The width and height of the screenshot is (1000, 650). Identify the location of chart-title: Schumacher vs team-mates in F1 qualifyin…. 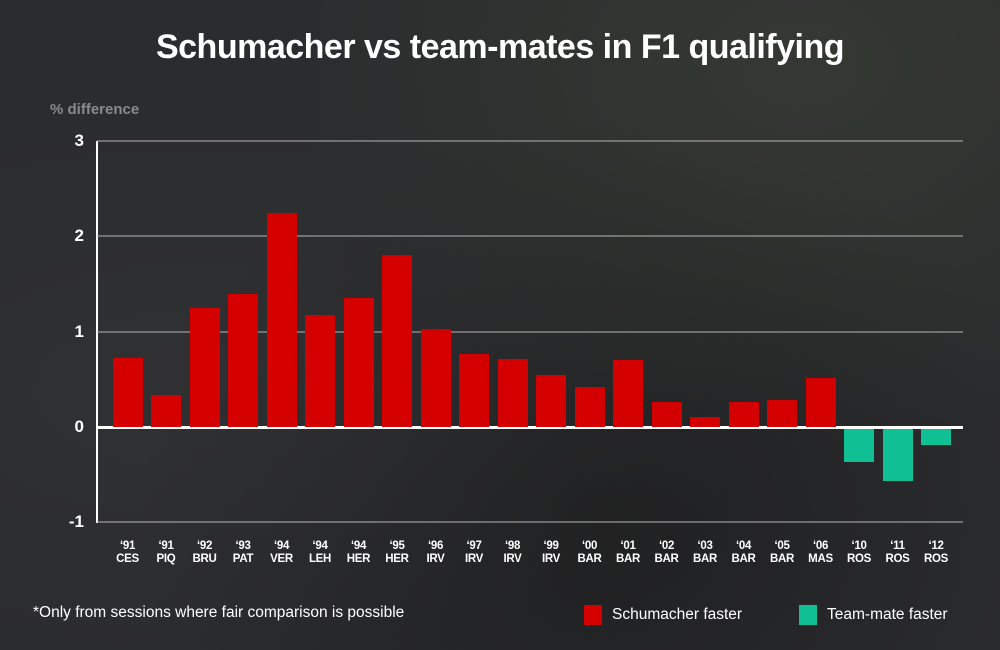
(500, 47).